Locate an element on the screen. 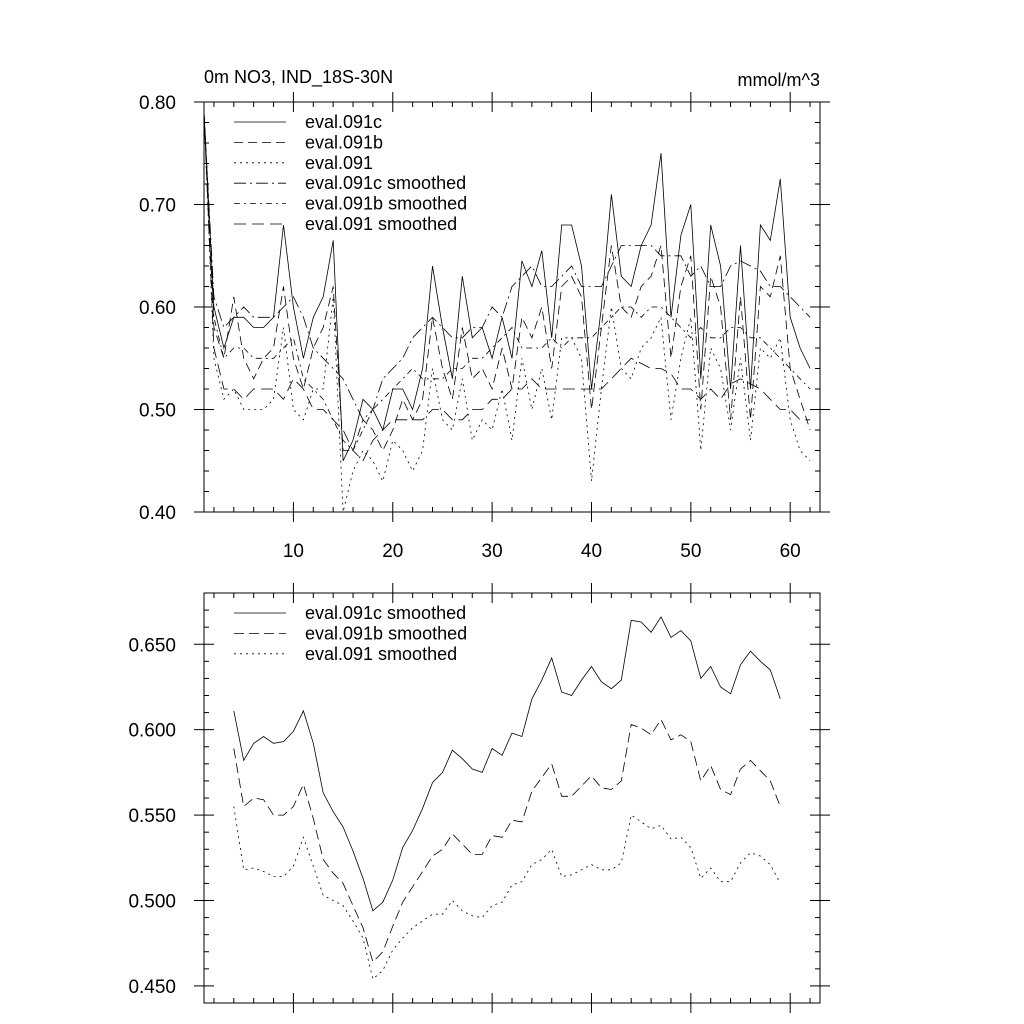 The width and height of the screenshot is (1024, 1024). x-tick-label: 10 is located at coordinates (293, 551).